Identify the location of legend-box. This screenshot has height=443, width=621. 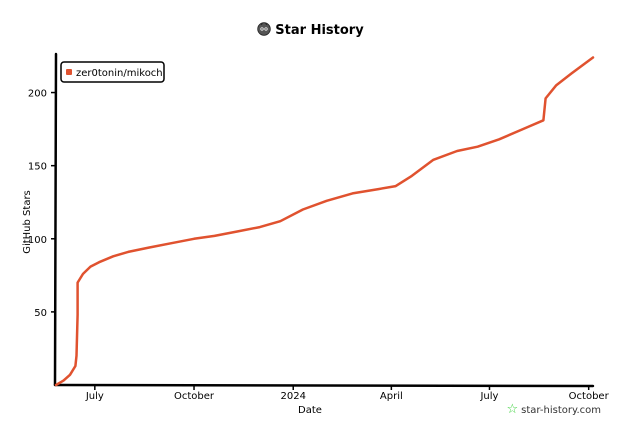
(112, 72).